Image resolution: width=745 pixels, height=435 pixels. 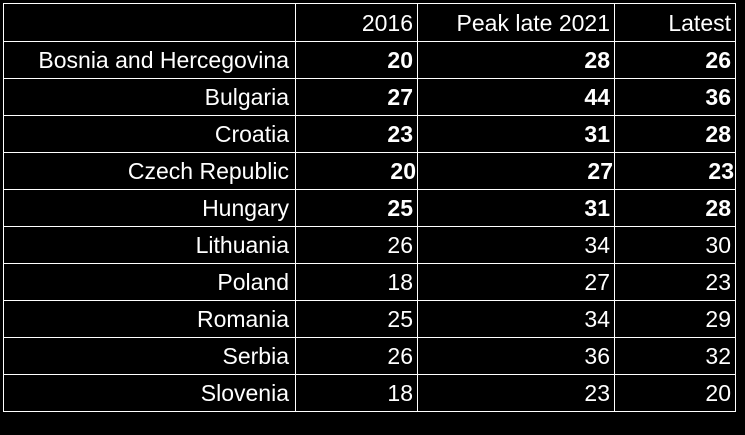 I want to click on header-cell-2016: 2016, so click(x=356, y=22).